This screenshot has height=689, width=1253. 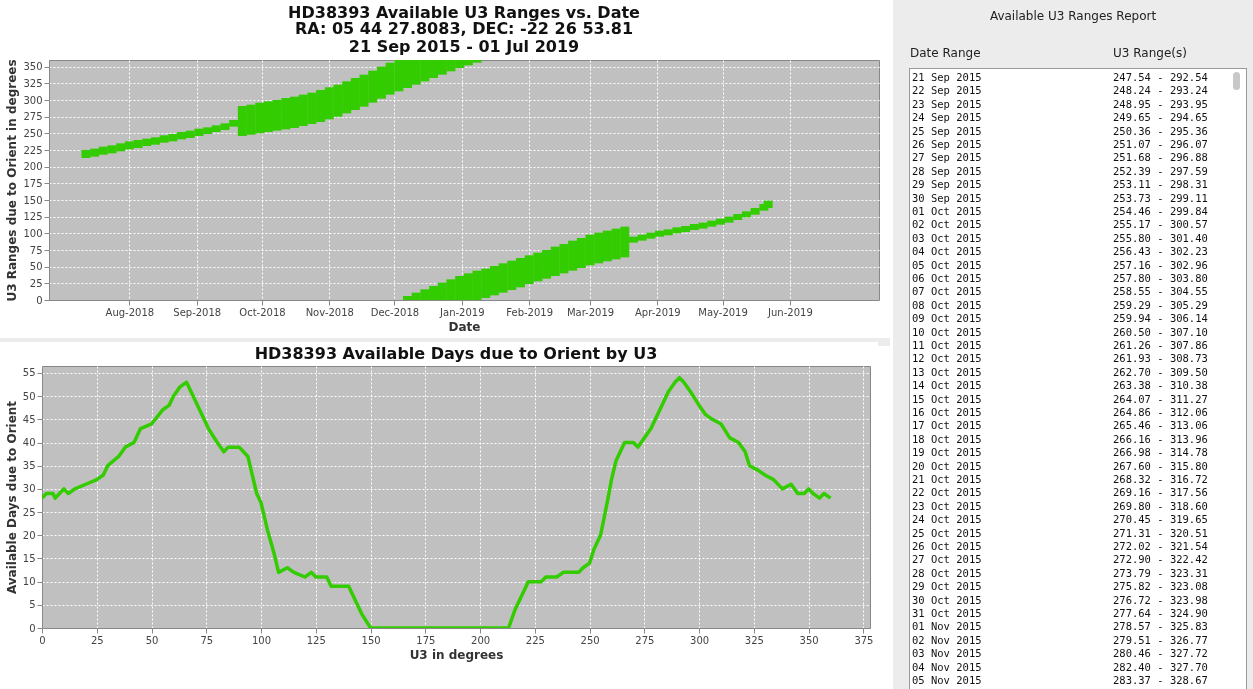 What do you see at coordinates (464, 12) in the screenshot?
I see `chart-title: HD38393 Available U3 Ranges vs. Date` at bounding box center [464, 12].